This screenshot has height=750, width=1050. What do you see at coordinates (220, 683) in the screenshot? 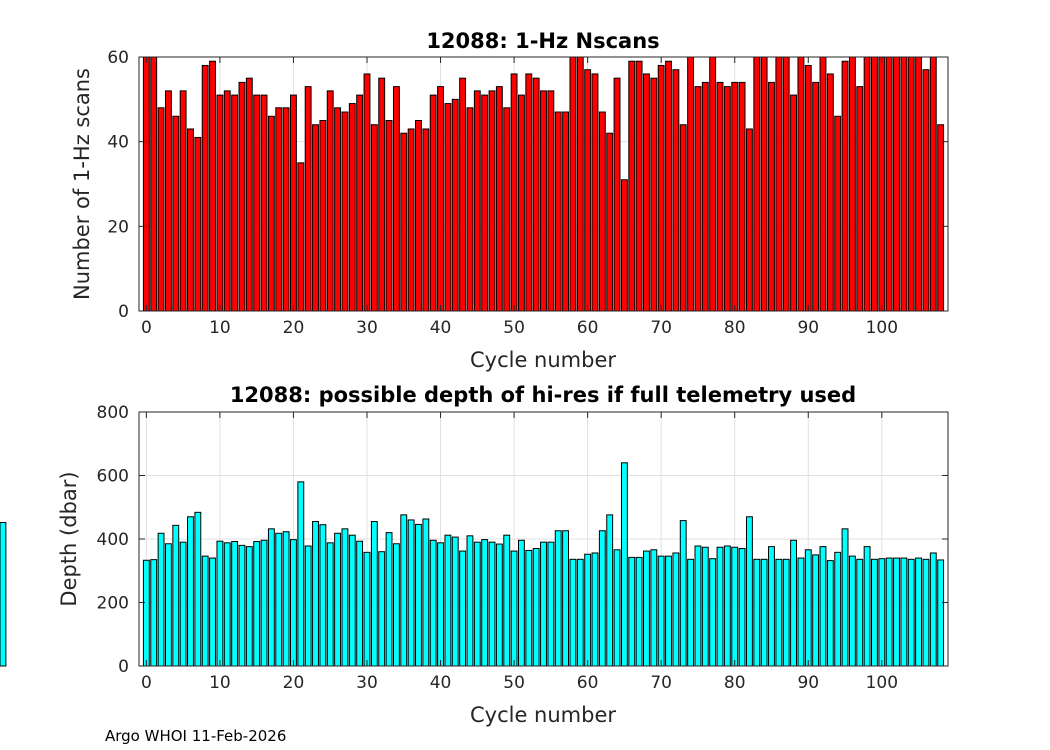
I see `bottom-x-tick-label: 10` at bounding box center [220, 683].